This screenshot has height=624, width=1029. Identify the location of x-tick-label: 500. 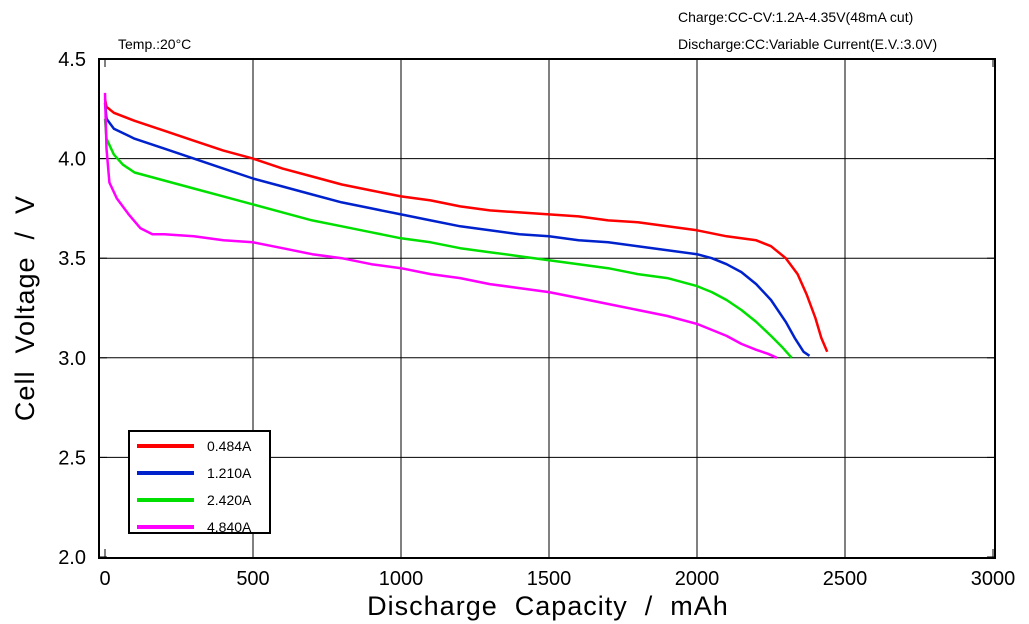
(252, 579).